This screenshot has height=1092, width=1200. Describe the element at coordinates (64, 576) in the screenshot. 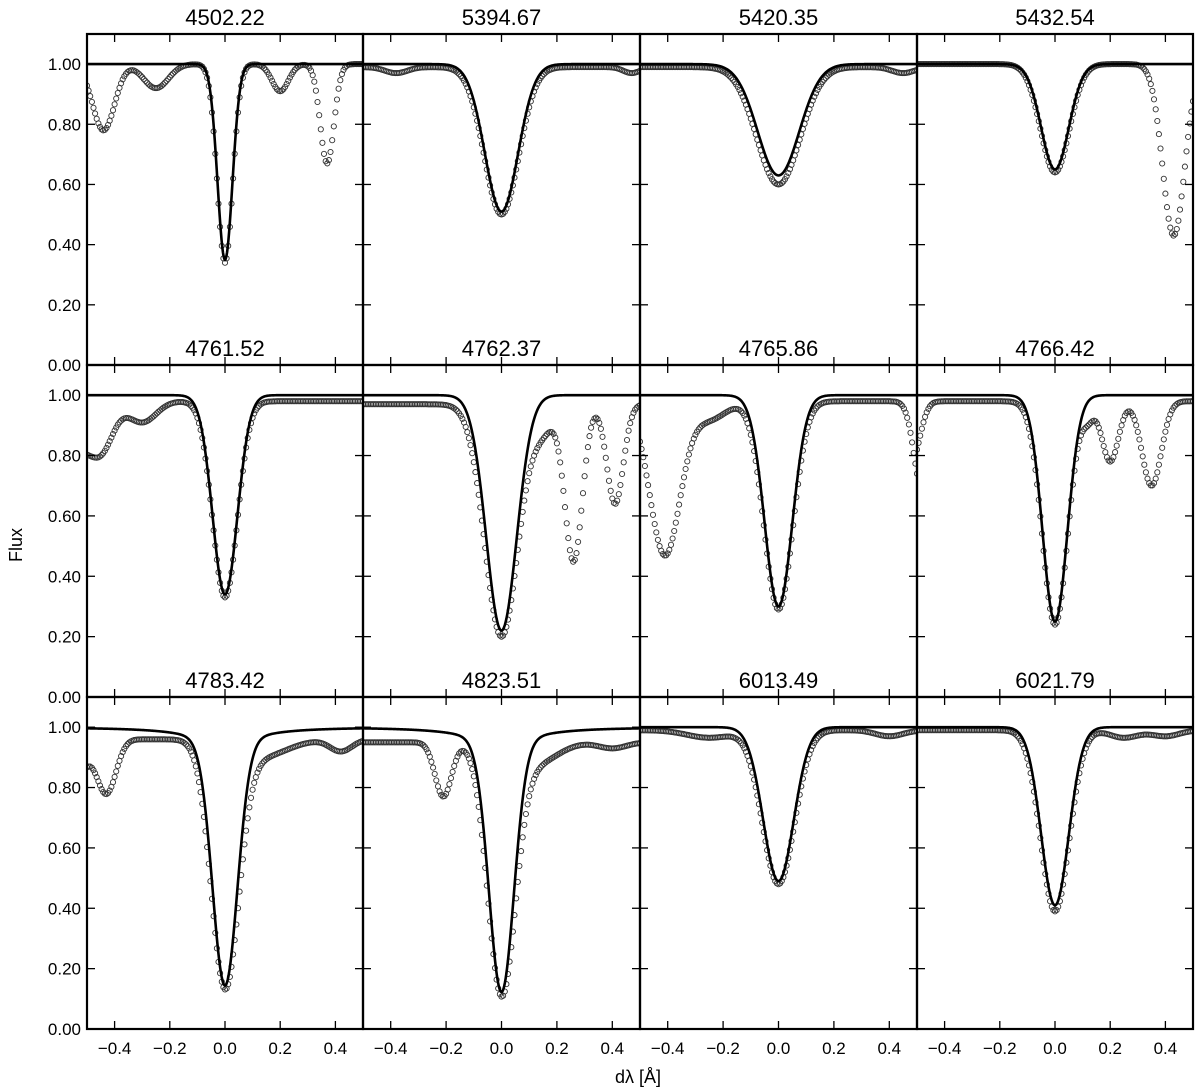

I see `y-tick-label: 0.40` at that location.